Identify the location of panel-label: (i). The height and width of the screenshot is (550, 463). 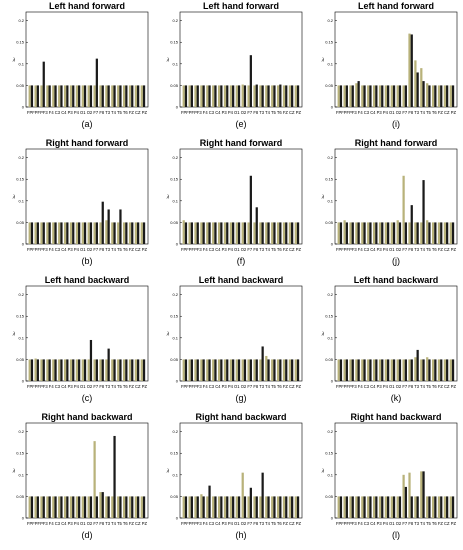
(396, 124).